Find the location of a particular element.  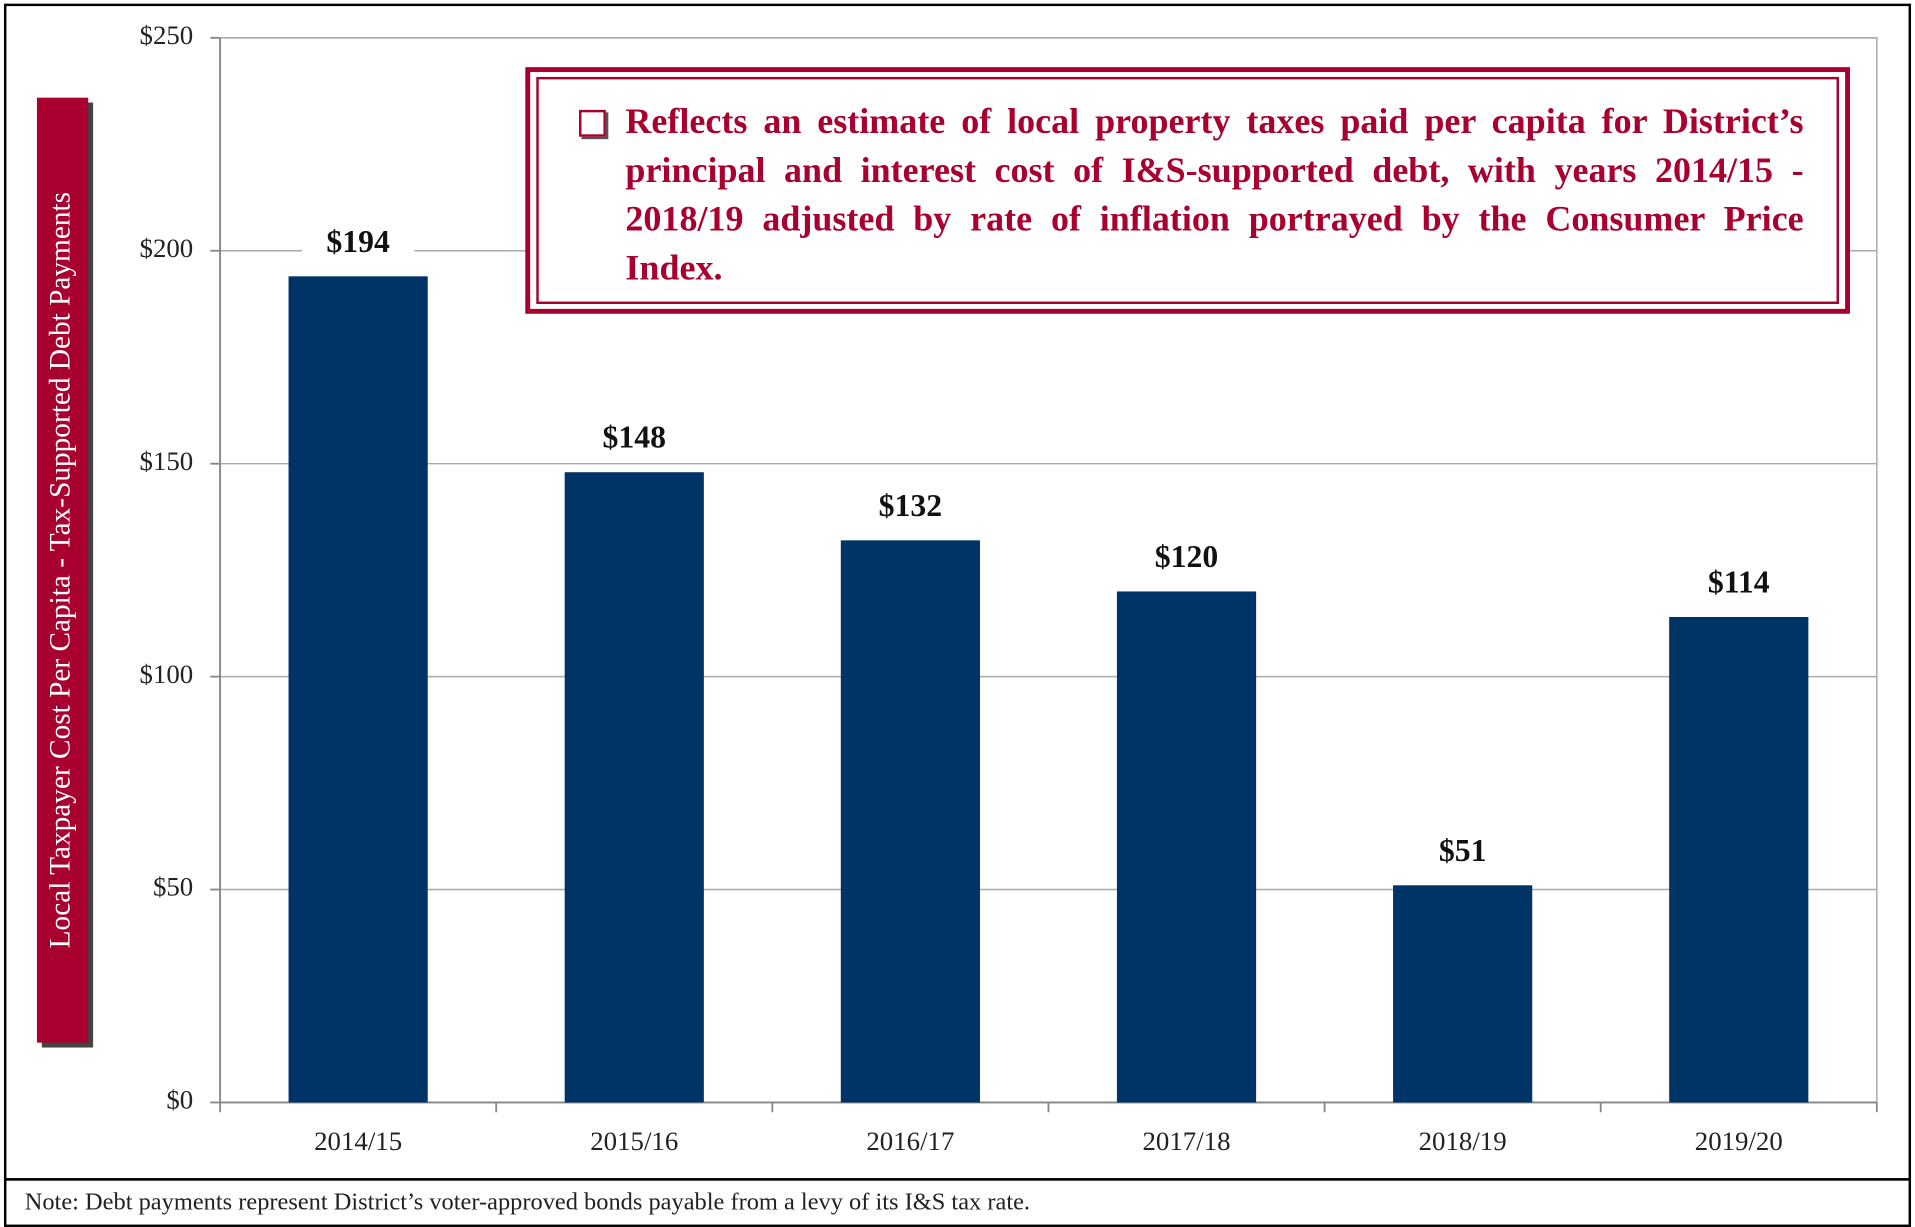

annotation-frame is located at coordinates (1187, 190).